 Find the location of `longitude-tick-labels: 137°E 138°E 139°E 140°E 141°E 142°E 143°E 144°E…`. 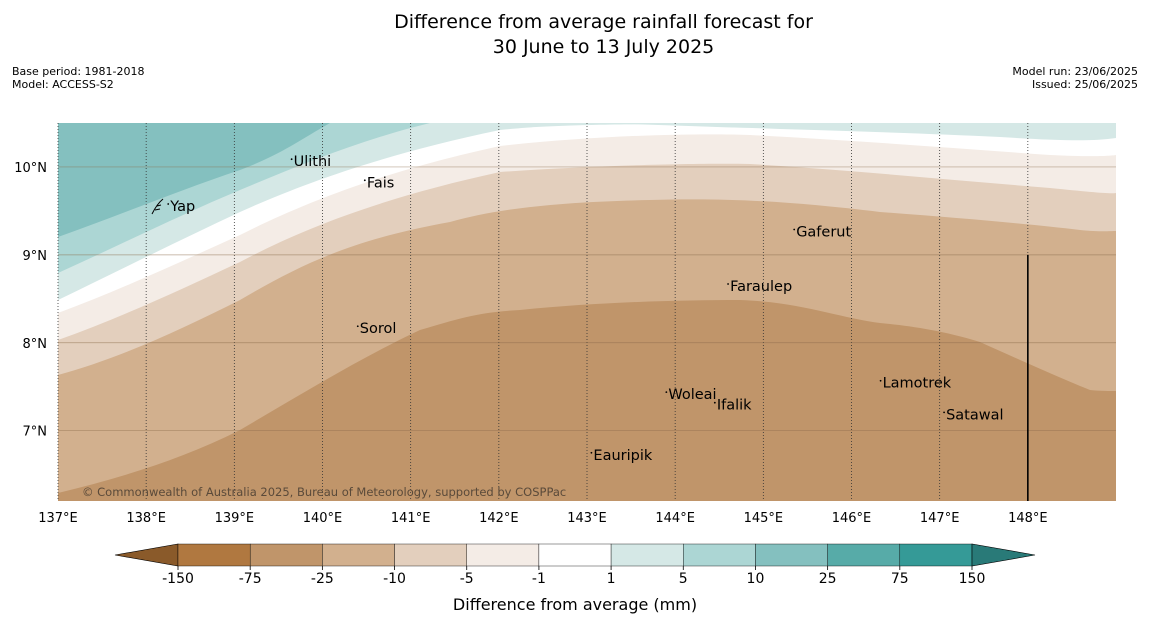

longitude-tick-labels: 137°E 138°E 139°E 140°E 141°E 142°E 143°E 144°E… is located at coordinates (542, 518).